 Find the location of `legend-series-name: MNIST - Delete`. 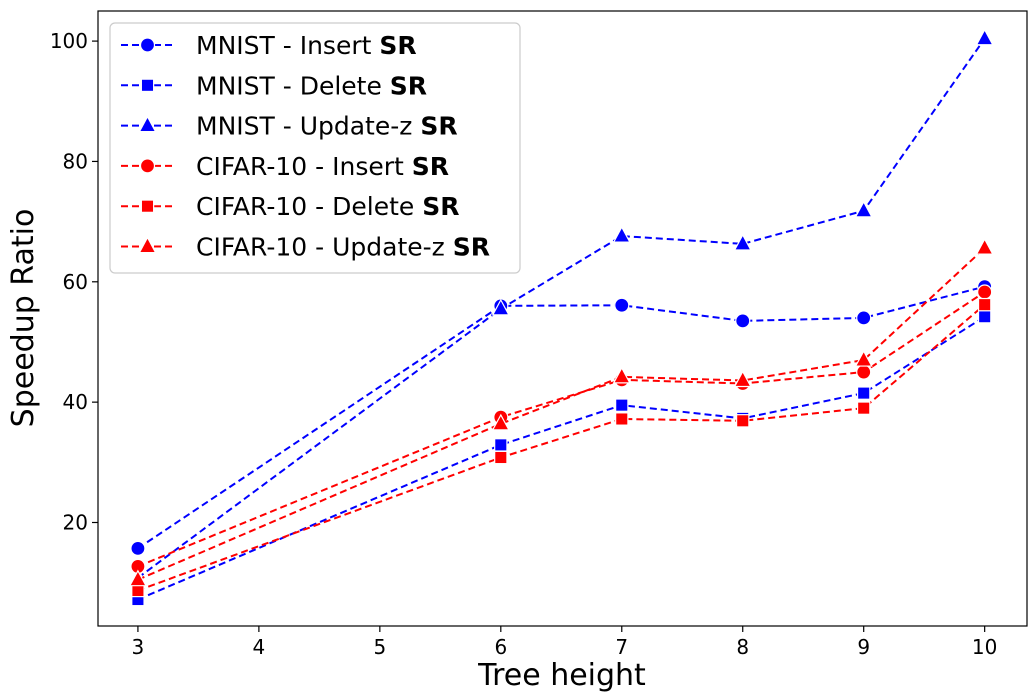

legend-series-name: MNIST - Delete is located at coordinates (293, 85).